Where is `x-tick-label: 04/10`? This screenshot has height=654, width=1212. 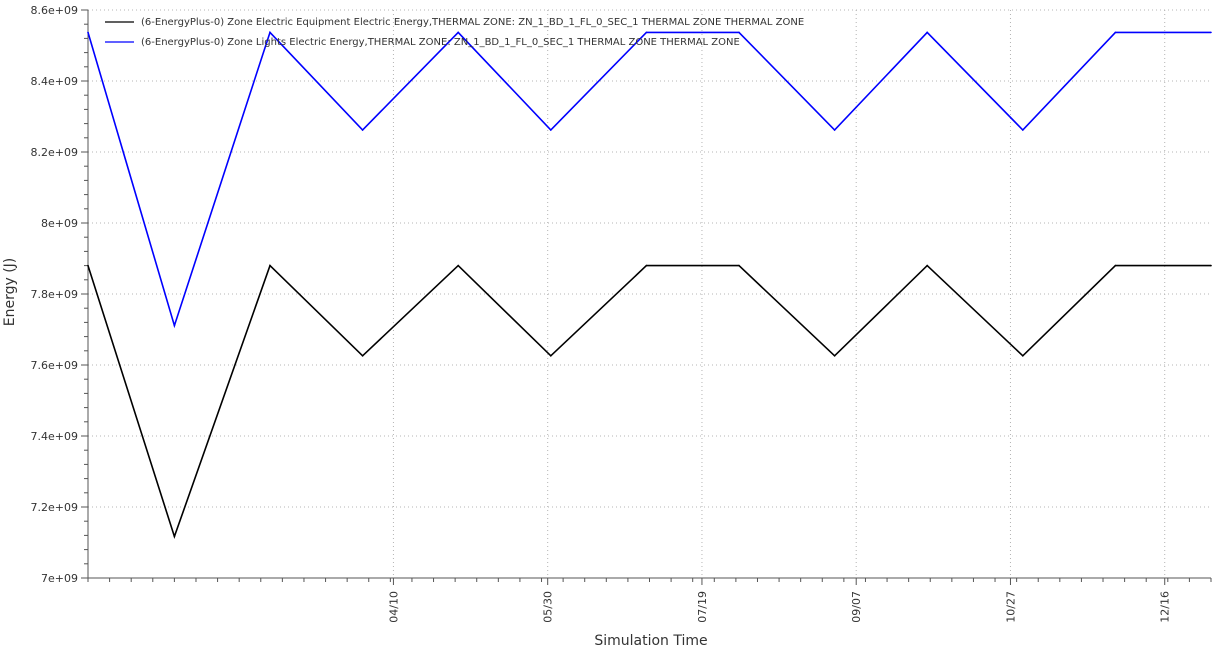
x-tick-label: 04/10 is located at coordinates (393, 607).